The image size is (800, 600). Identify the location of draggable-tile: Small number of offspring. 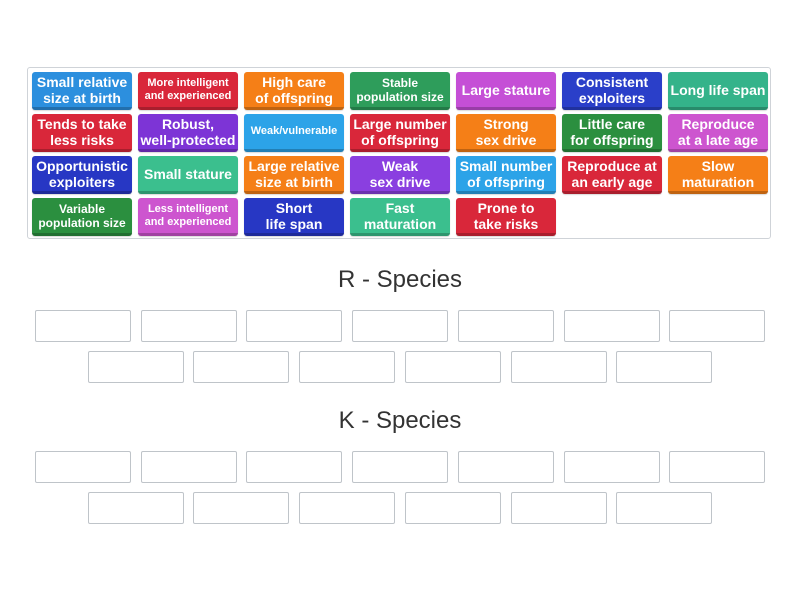
(506, 175).